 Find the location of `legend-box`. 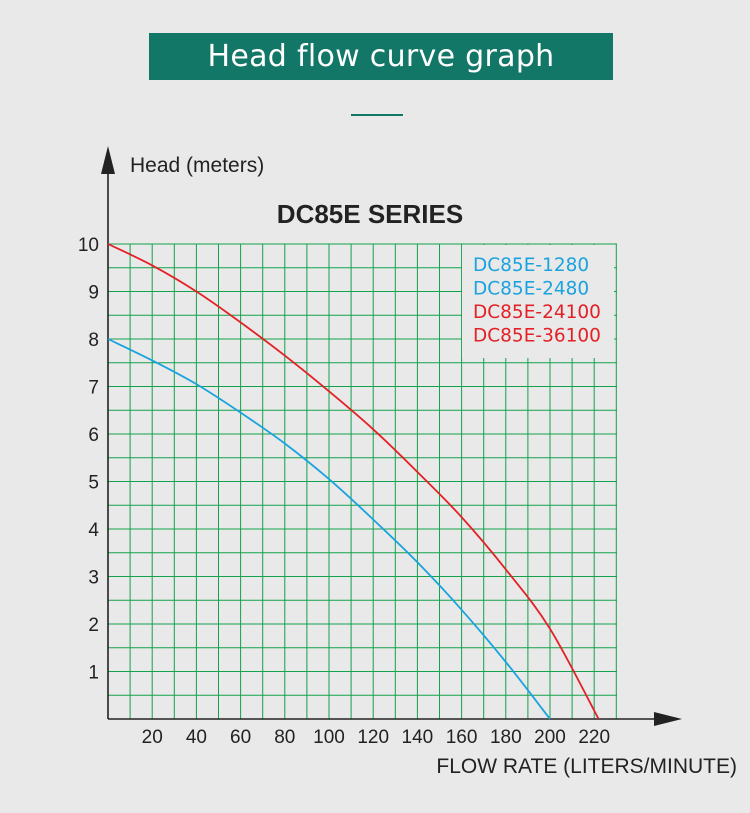

legend-box is located at coordinates (538, 301).